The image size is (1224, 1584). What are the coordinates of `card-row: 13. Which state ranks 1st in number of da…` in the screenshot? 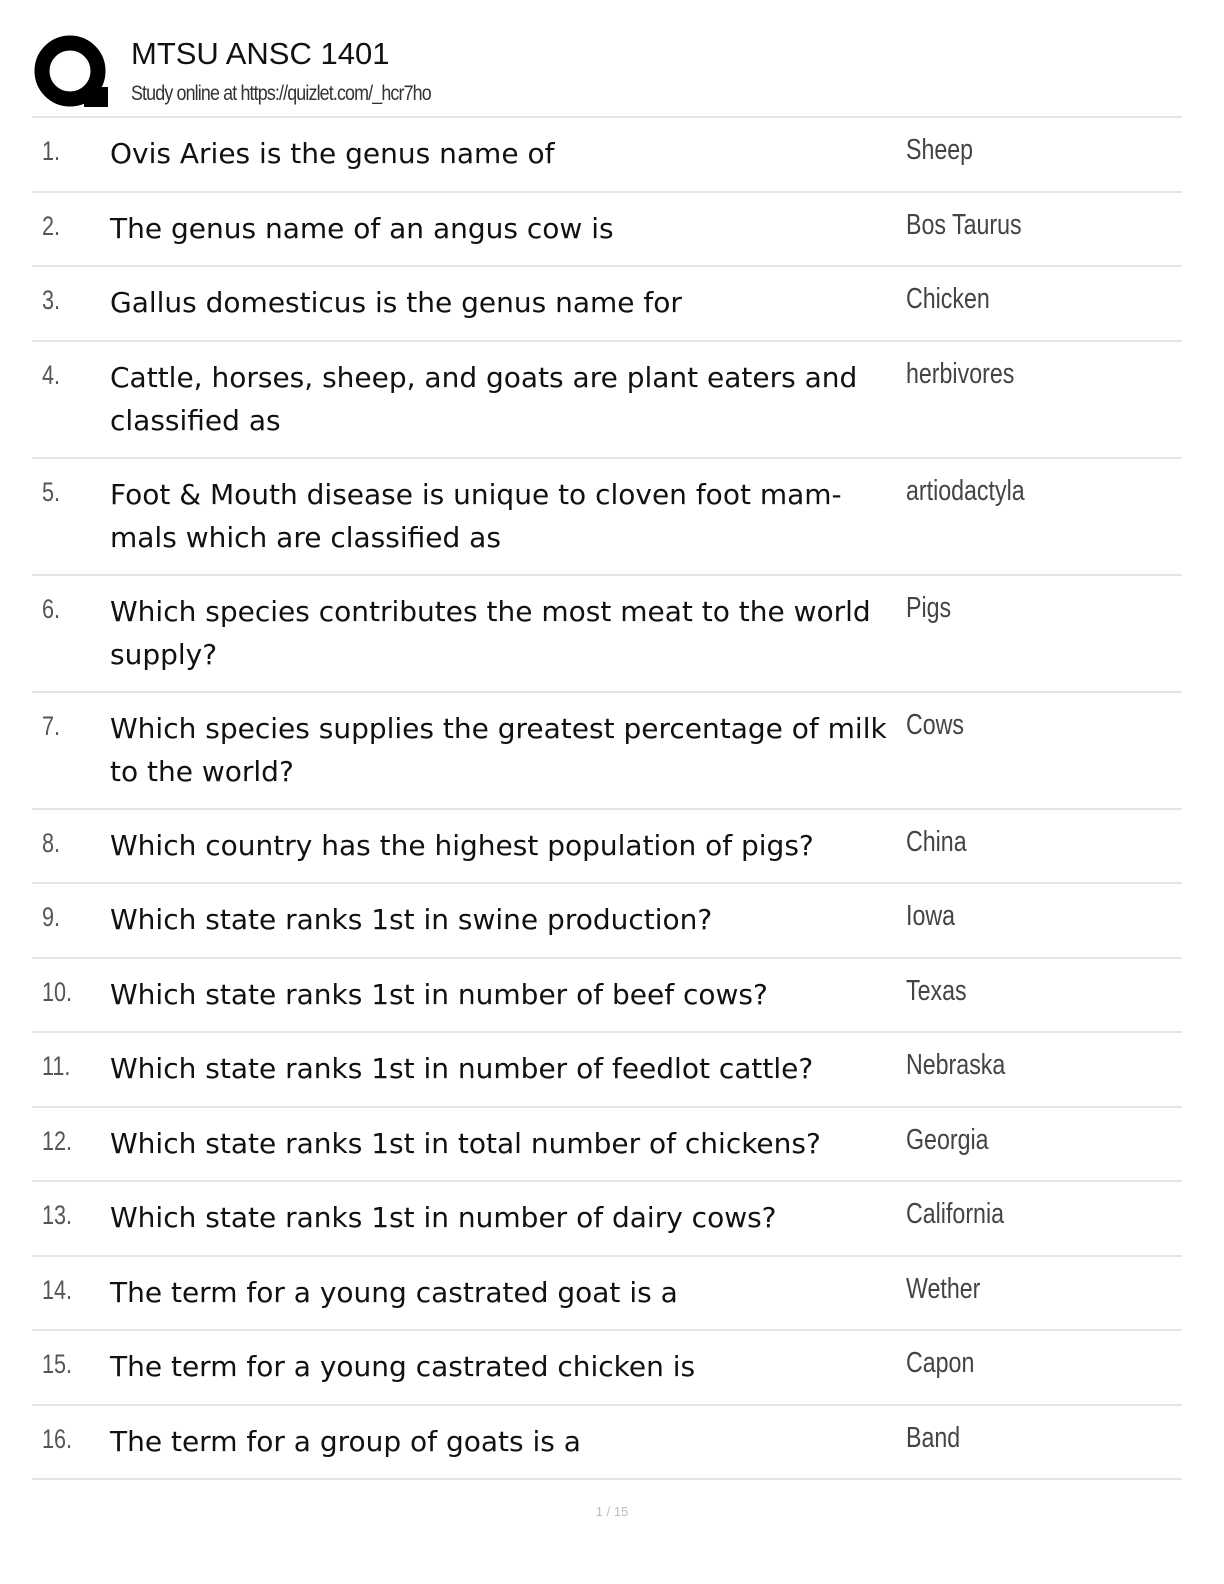 It's located at (607, 1219).